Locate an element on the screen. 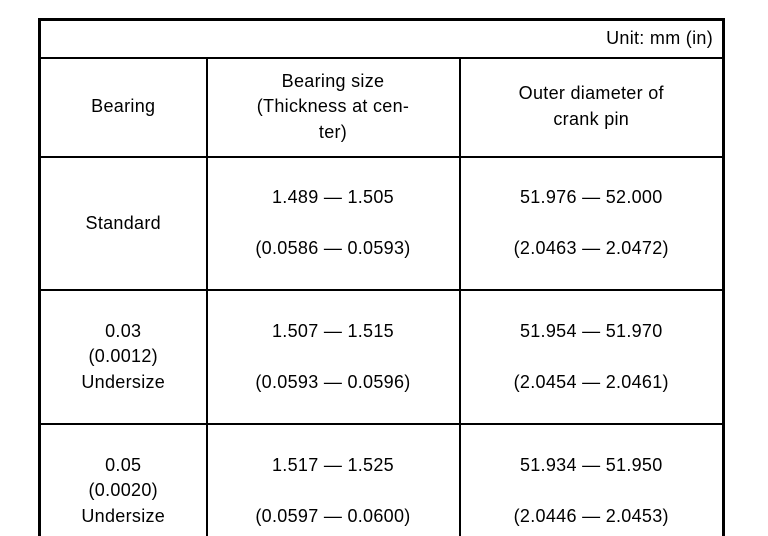  size-mm-range: 1.489 — 1.505 is located at coordinates (333, 197).